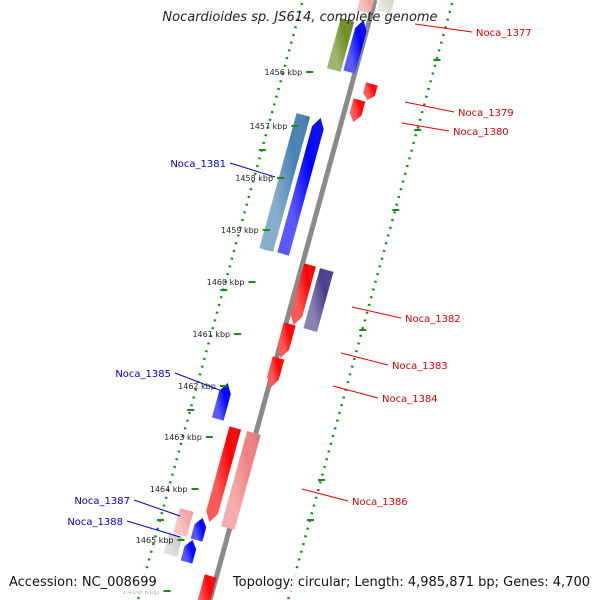 This screenshot has width=600, height=600. What do you see at coordinates (380, 502) in the screenshot?
I see `gene-label-noca-1386: Noca_1386` at bounding box center [380, 502].